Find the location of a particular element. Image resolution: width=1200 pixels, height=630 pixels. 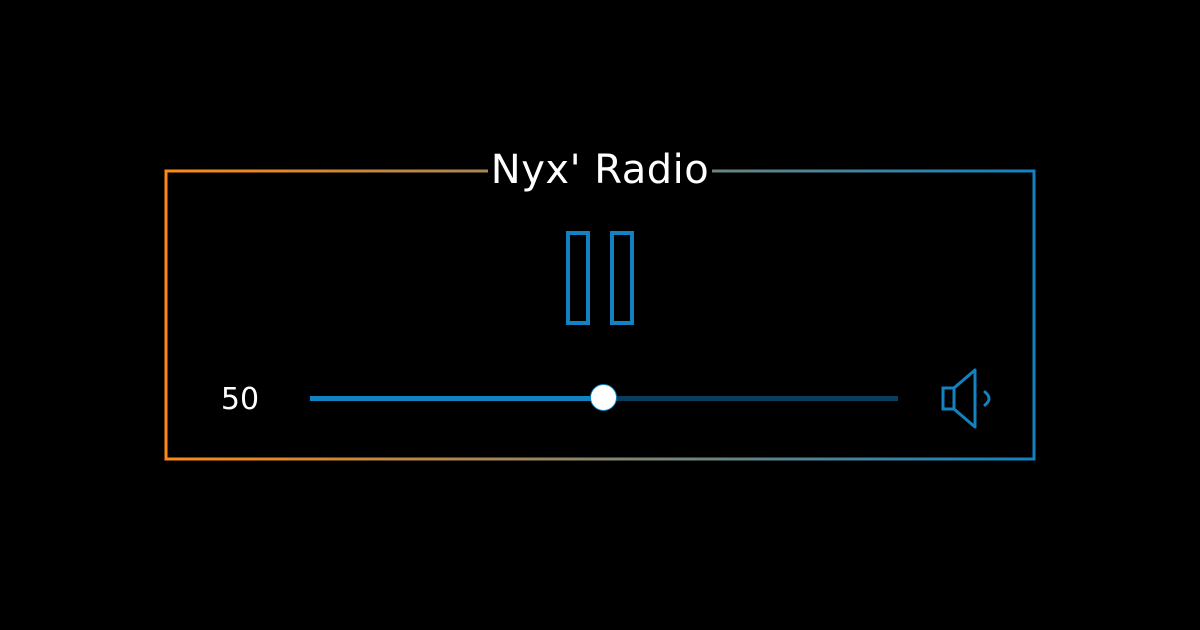

player-title: Nyx' Radio is located at coordinates (600, 170).